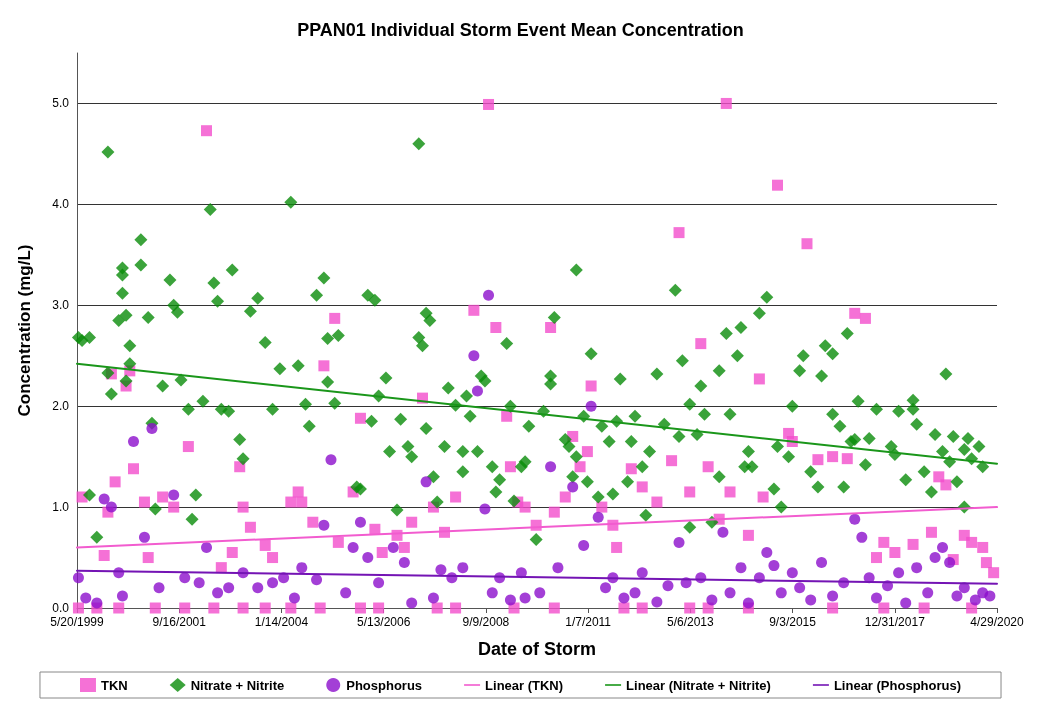 The image size is (1041, 708). What do you see at coordinates (237, 685) in the screenshot?
I see `legend-label: Nitrate + Nitrite` at bounding box center [237, 685].